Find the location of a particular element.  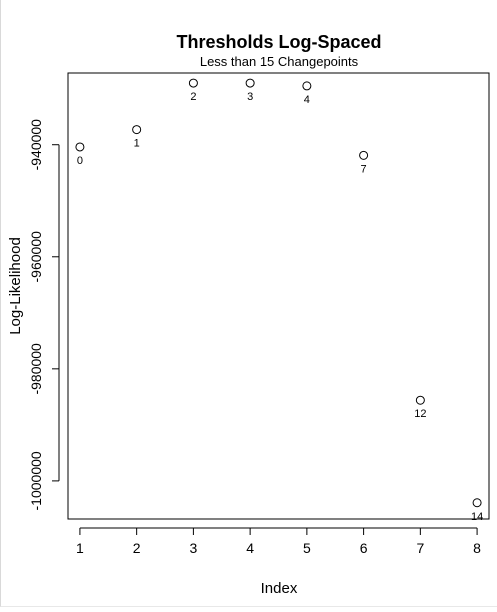

x-tick-label: 7 is located at coordinates (420, 548).